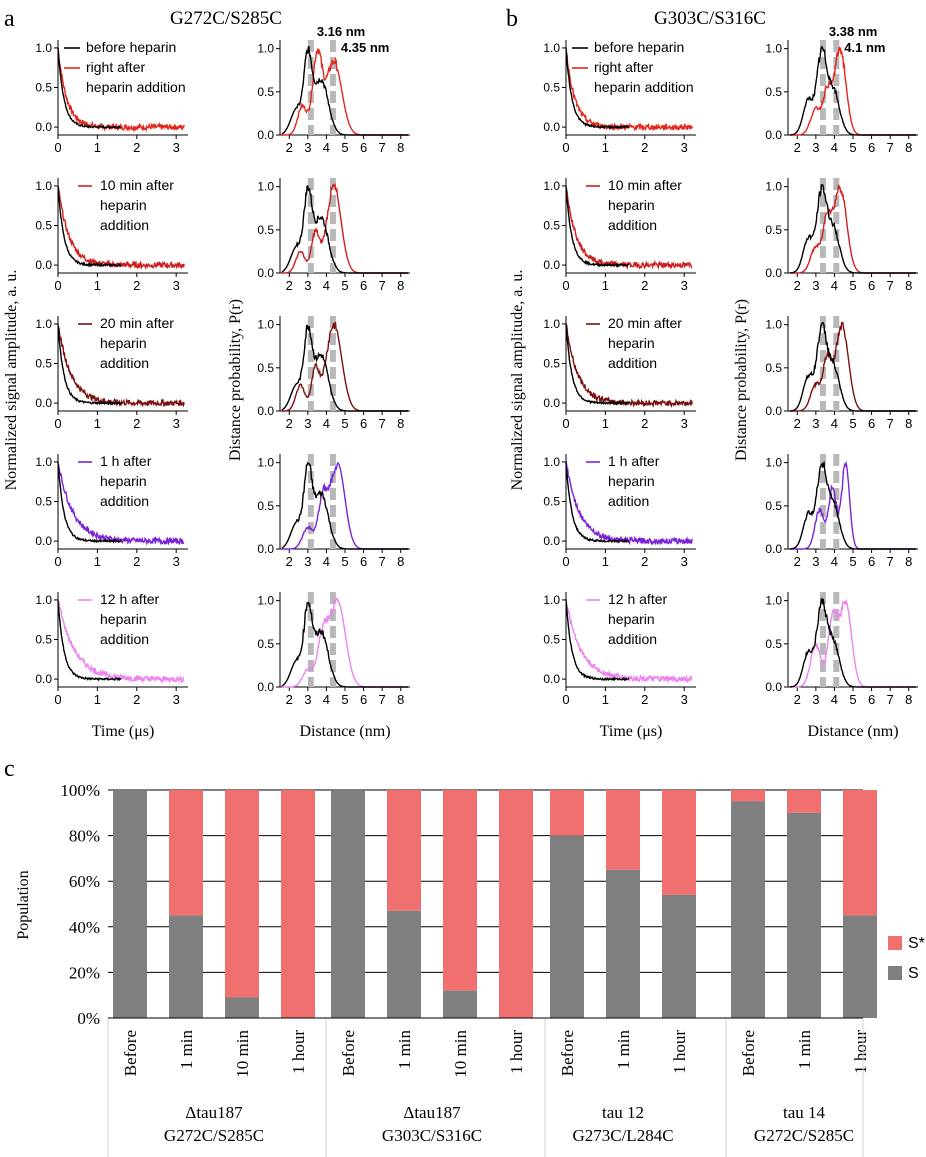 The image size is (926, 1157). What do you see at coordinates (186, 1050) in the screenshot?
I see `category-label: 1 min` at bounding box center [186, 1050].